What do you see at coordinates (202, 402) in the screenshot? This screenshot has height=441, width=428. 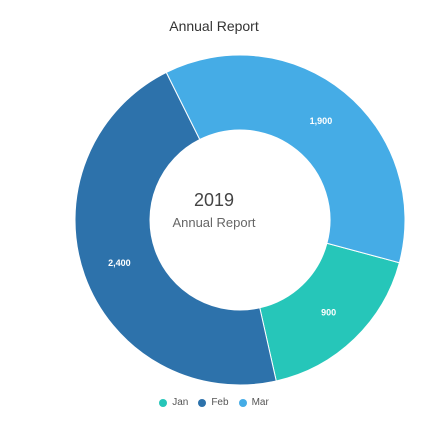 I see `legend-swatch-feb` at bounding box center [202, 402].